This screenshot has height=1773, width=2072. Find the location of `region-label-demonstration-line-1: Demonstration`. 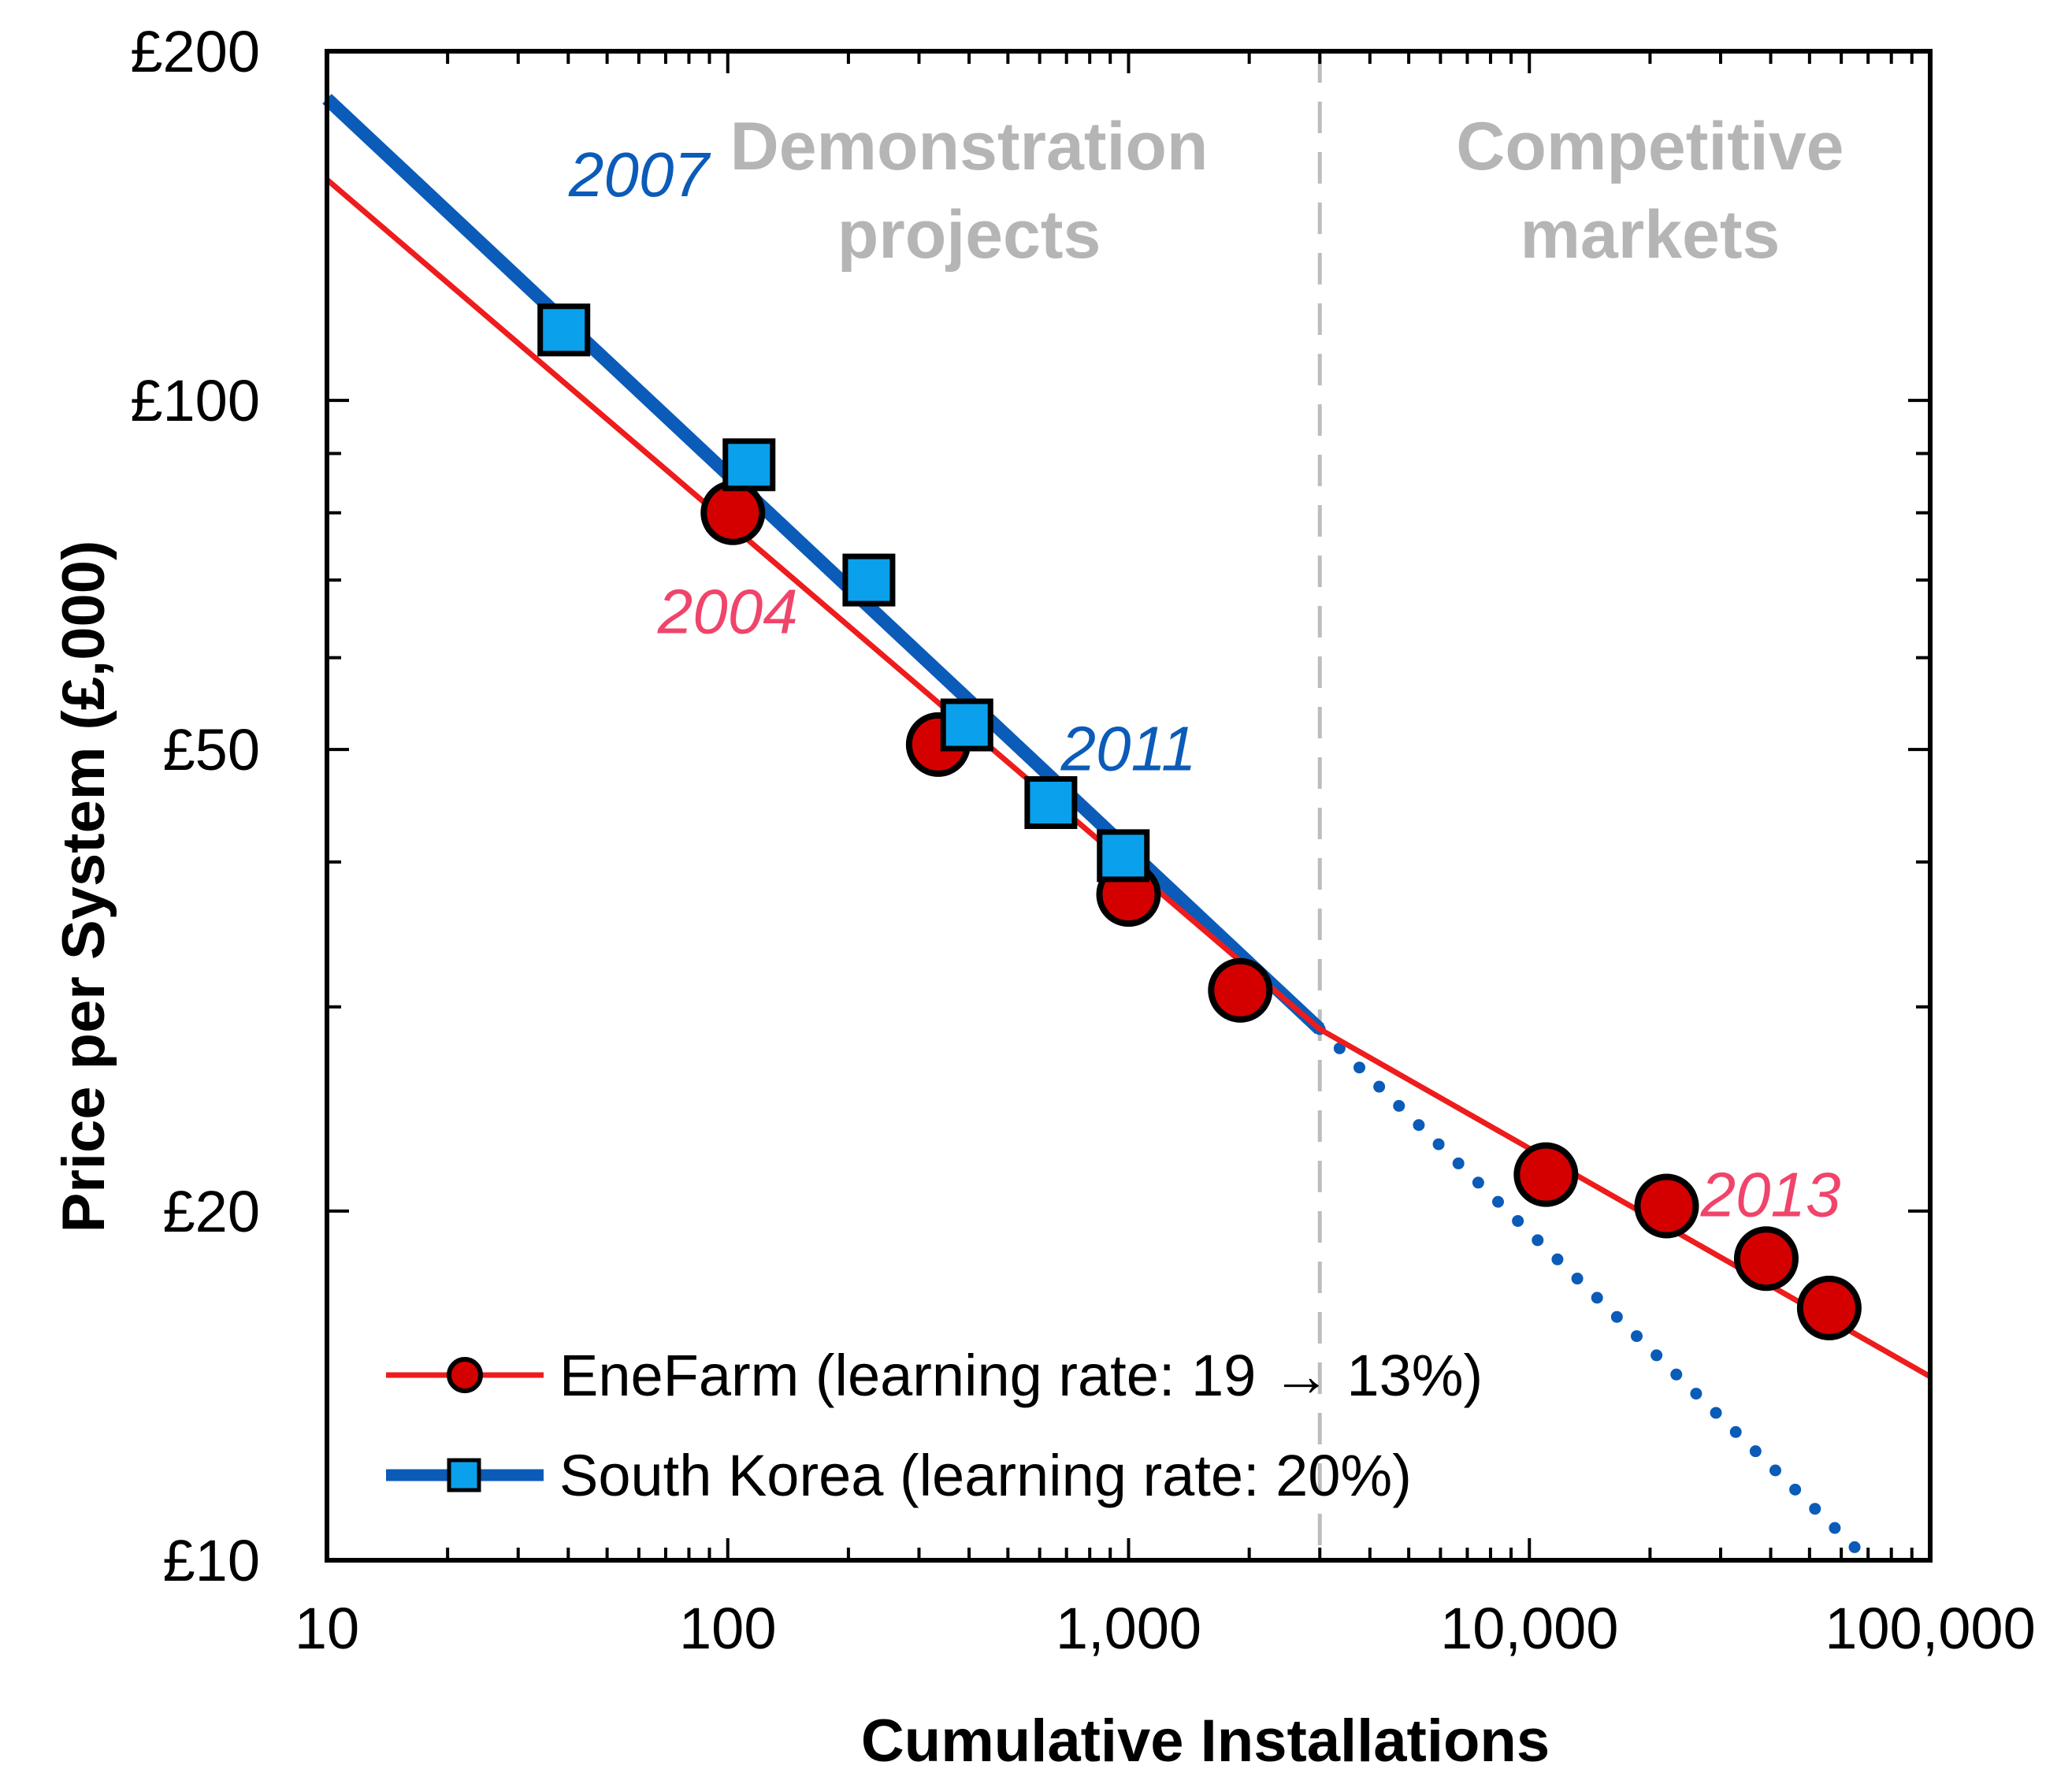

region-label-demonstration-line-1: Demonstration is located at coordinates (969, 146).